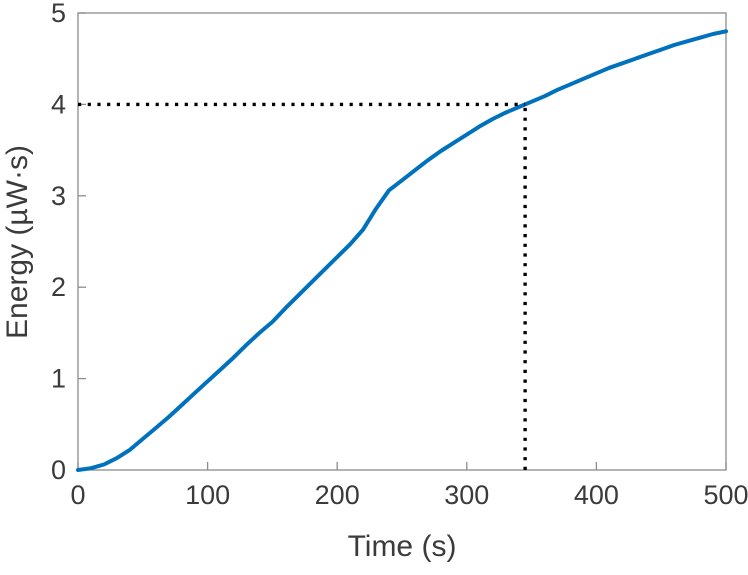 This screenshot has width=748, height=575. I want to click on x-tick-label: 100, so click(207, 495).